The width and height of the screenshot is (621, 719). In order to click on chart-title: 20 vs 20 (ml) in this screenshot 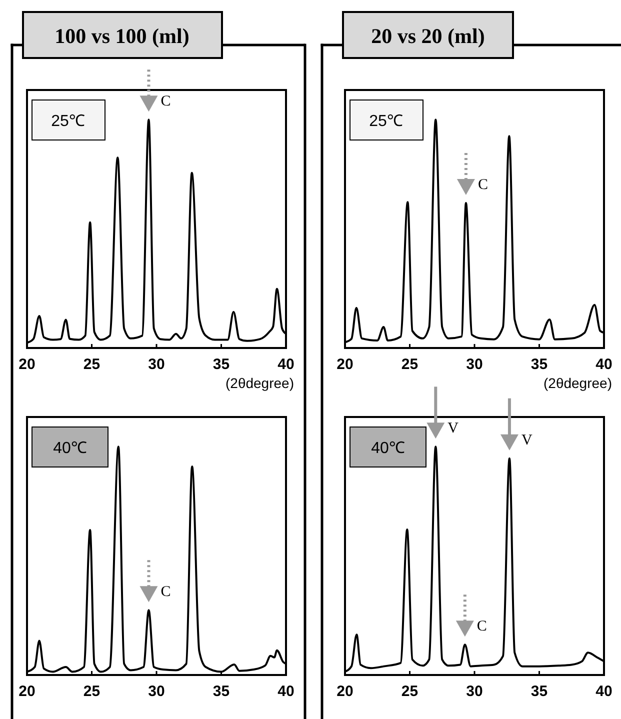, I will do `click(428, 36)`.